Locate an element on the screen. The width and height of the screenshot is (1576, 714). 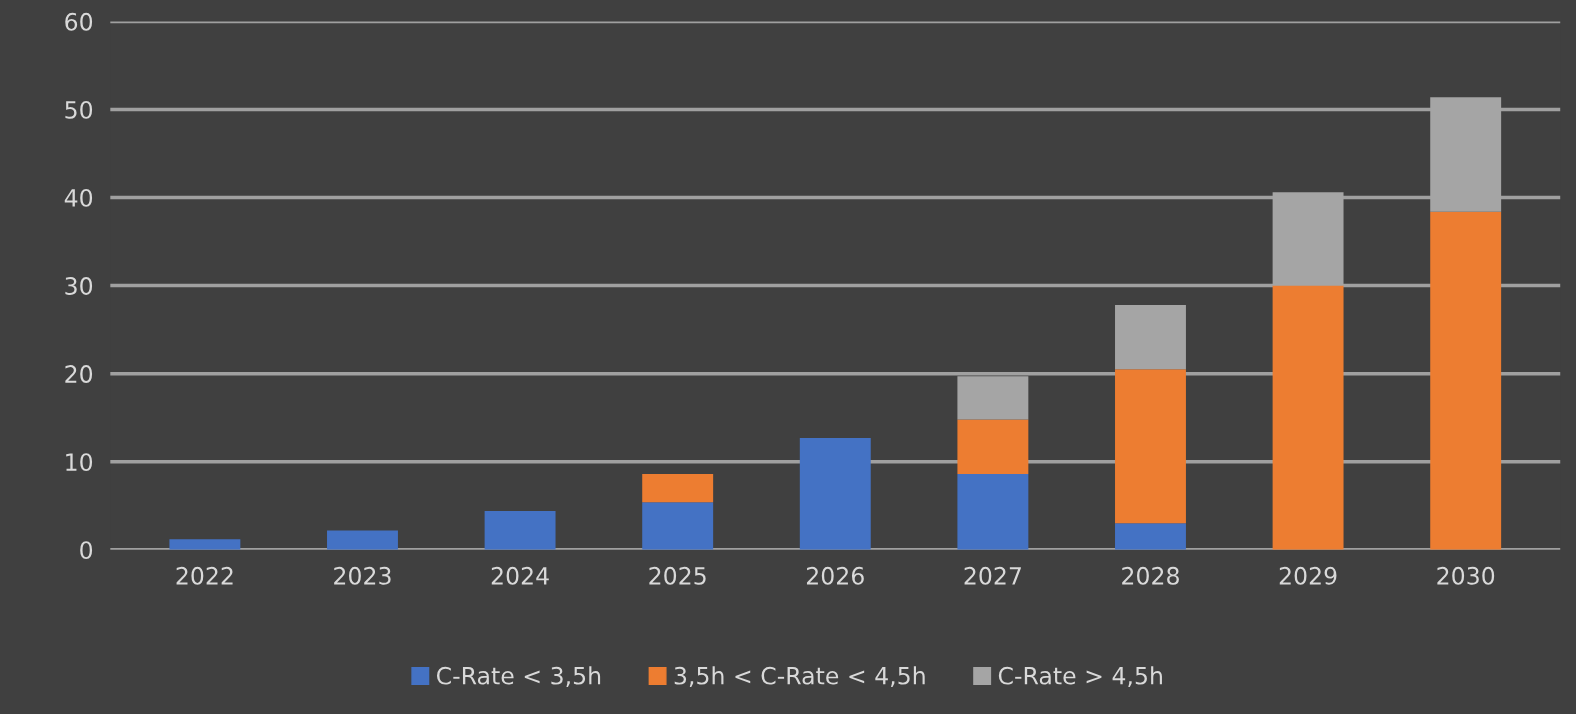
legend-label: C-Rate < 3,5h is located at coordinates (518, 677).